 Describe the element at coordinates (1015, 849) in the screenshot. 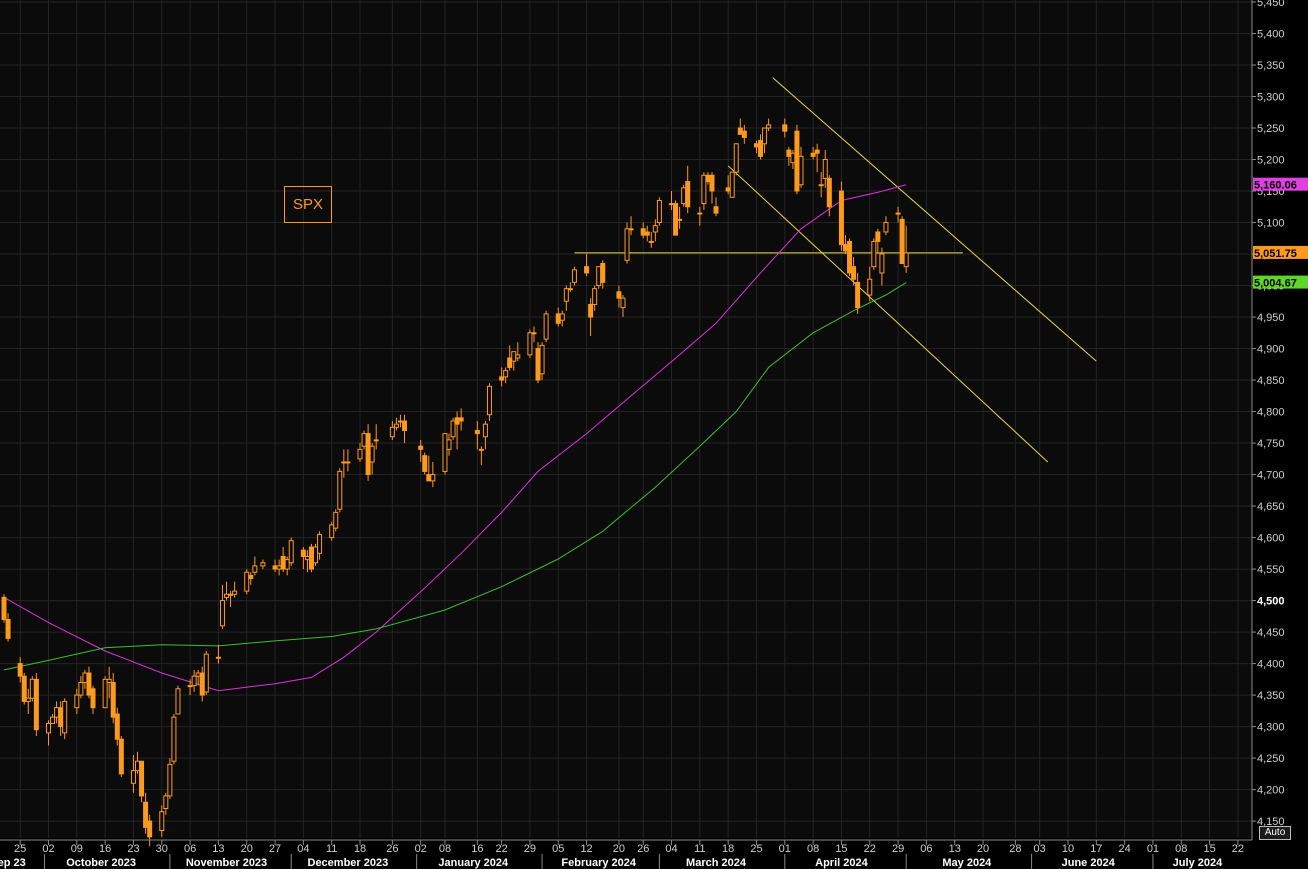

I see `x-tick-label: 28` at that location.